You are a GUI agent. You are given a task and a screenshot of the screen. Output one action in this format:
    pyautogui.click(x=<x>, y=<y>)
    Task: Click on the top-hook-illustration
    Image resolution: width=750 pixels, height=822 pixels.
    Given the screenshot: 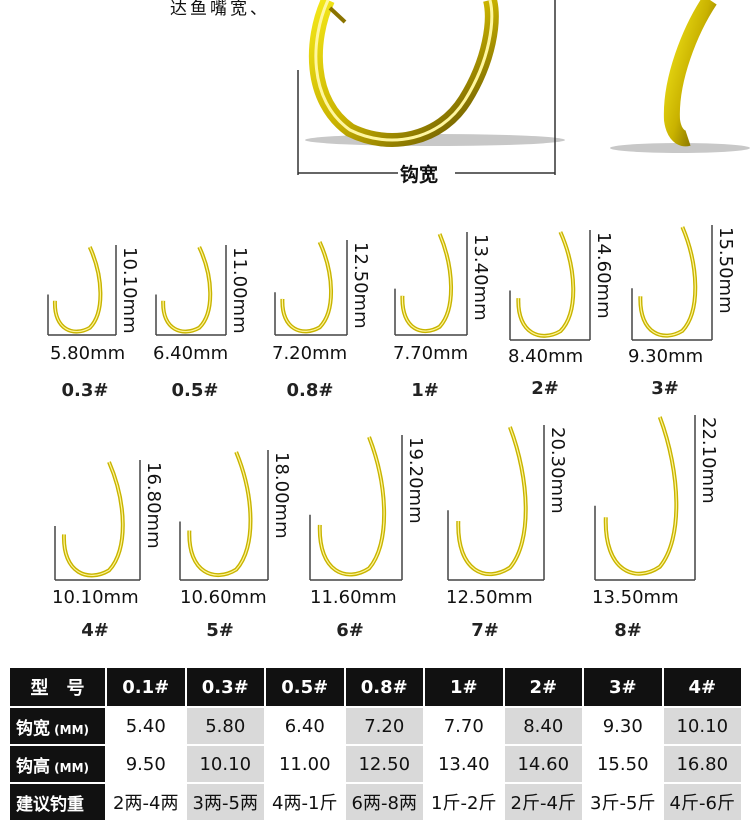 What is the action you would take?
    pyautogui.click(x=520, y=95)
    